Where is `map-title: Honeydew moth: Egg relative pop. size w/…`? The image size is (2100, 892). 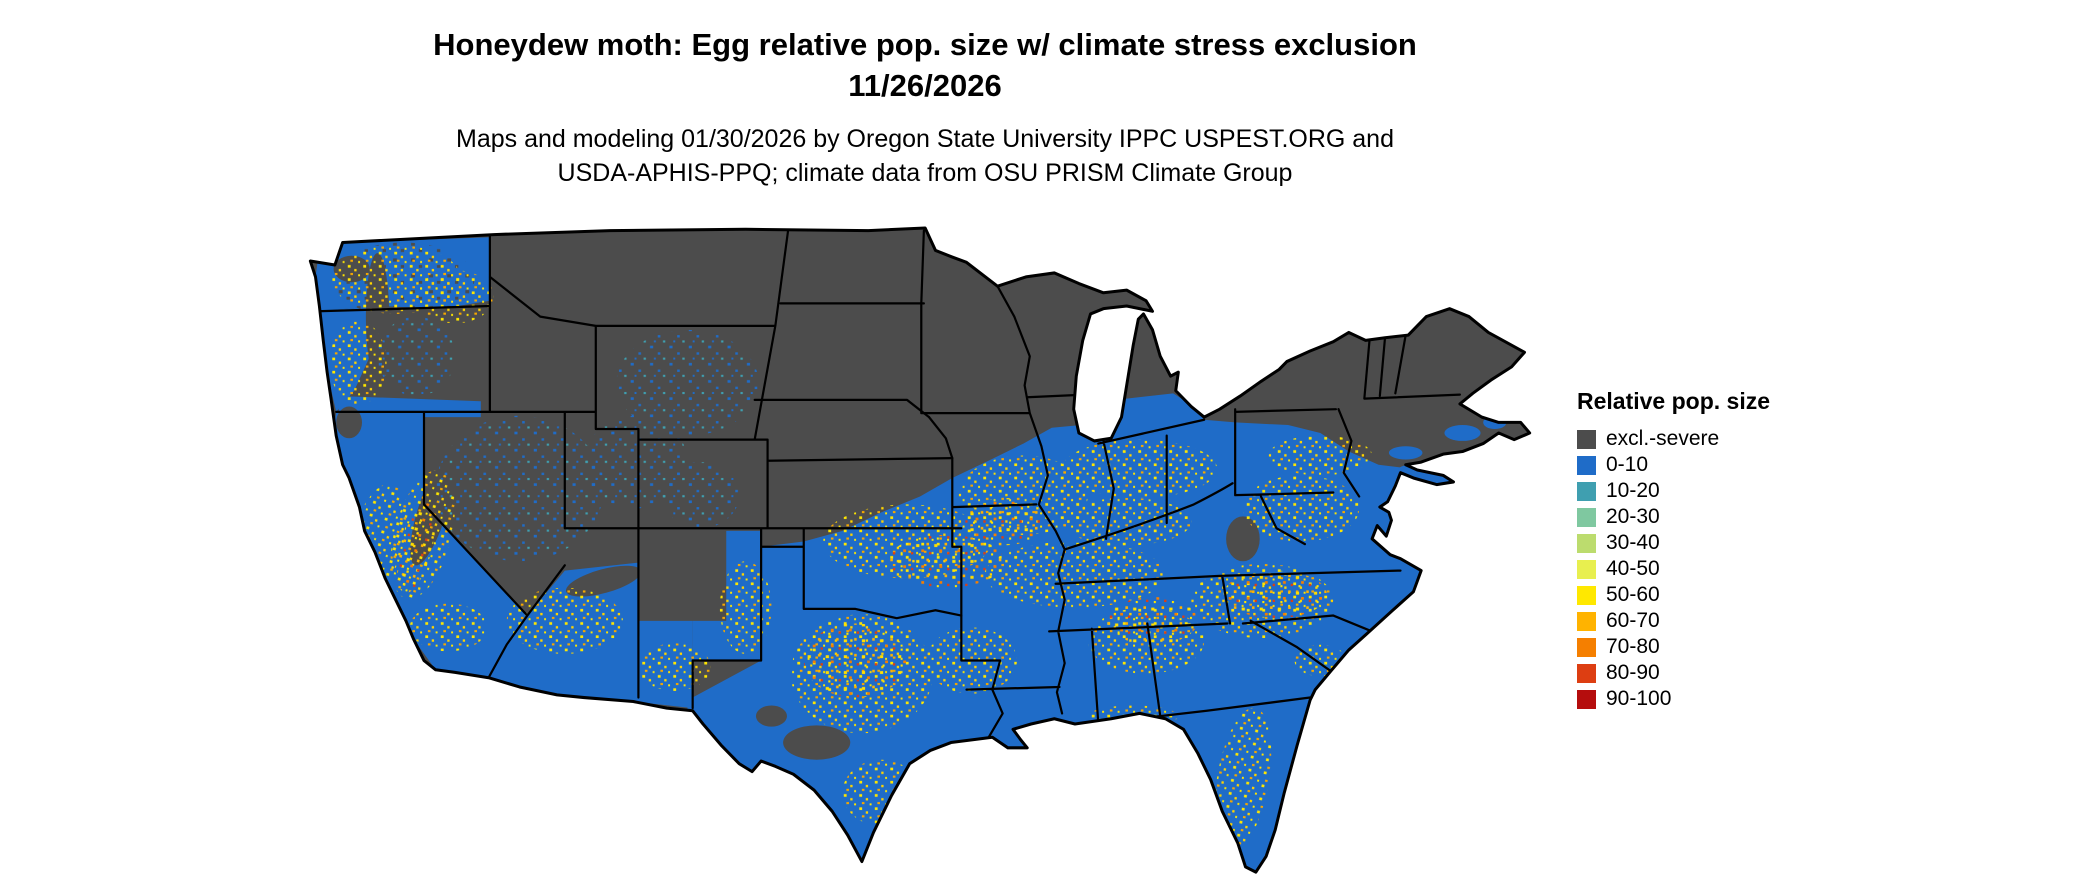 map-title: Honeydew moth: Egg relative pop. size w/… is located at coordinates (925, 44).